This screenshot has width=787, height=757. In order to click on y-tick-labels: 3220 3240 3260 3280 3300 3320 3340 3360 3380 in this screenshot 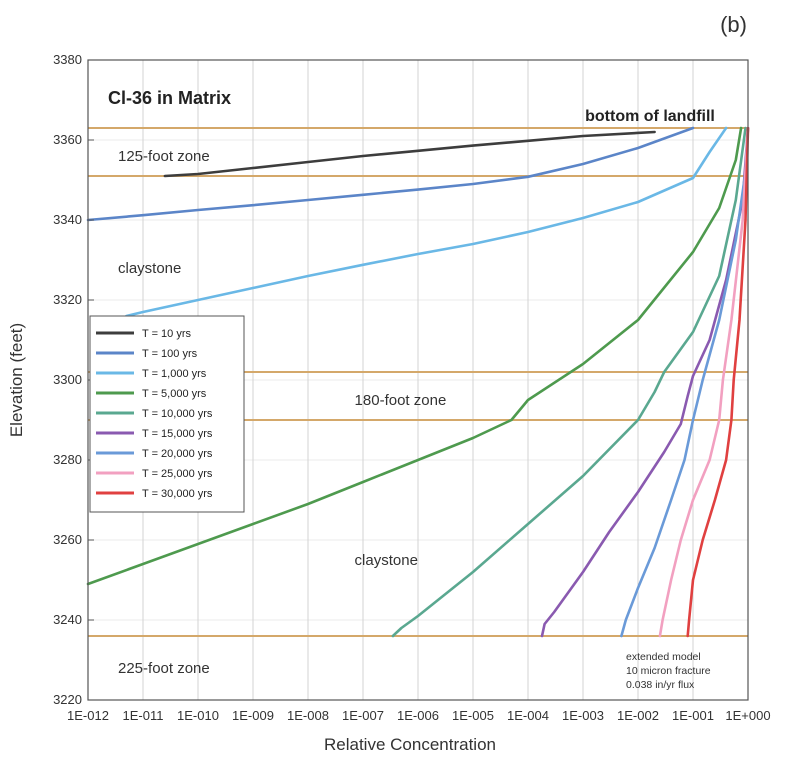, I will do `click(73, 379)`.